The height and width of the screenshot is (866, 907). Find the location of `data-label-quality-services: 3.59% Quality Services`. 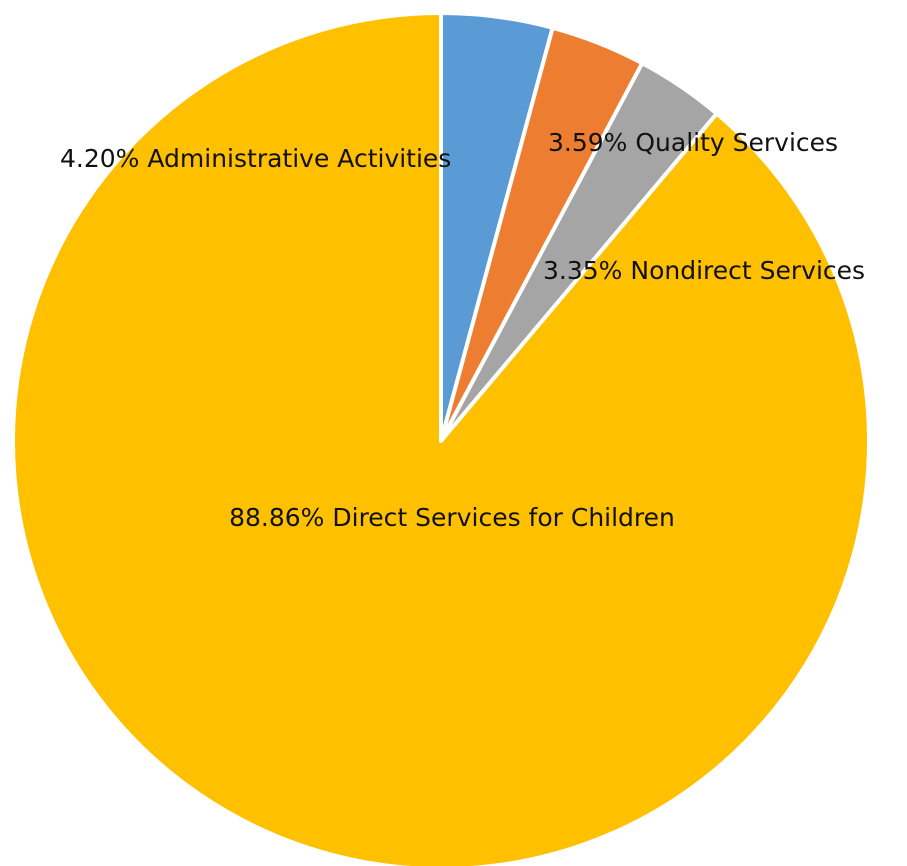

data-label-quality-services: 3.59% Quality Services is located at coordinates (693, 142).